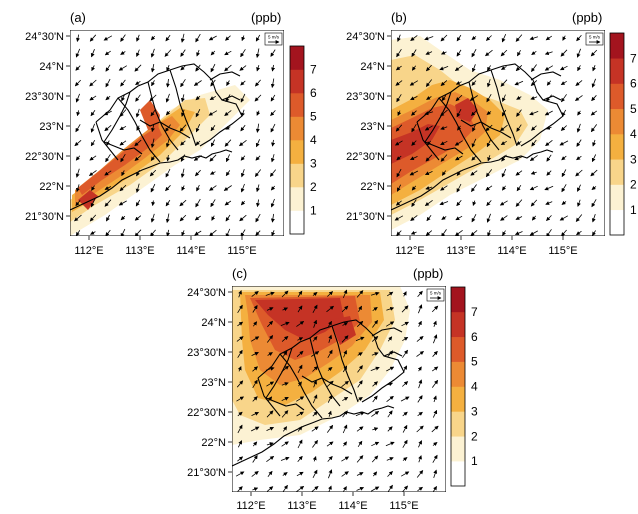 The height and width of the screenshot is (514, 638). I want to click on lon-ticks, so click(165, 238).